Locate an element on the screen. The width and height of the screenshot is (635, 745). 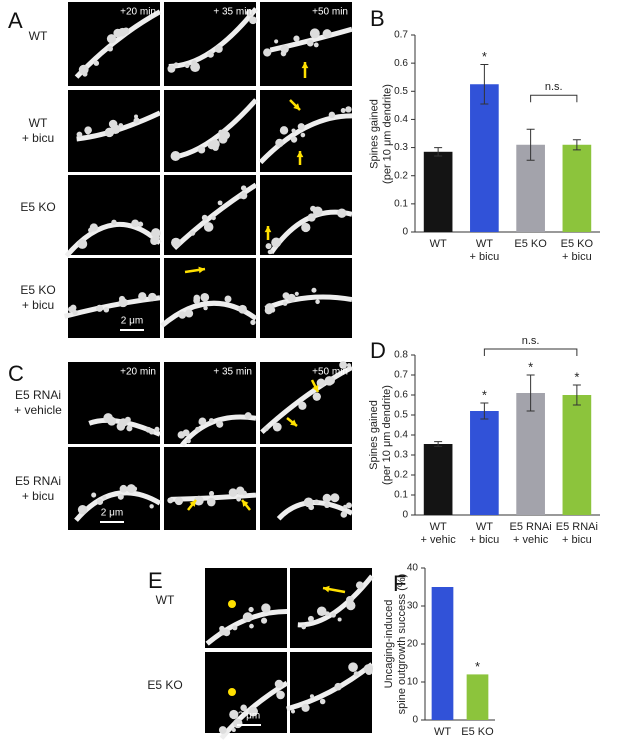
panel-label: B is located at coordinates (377, 18).